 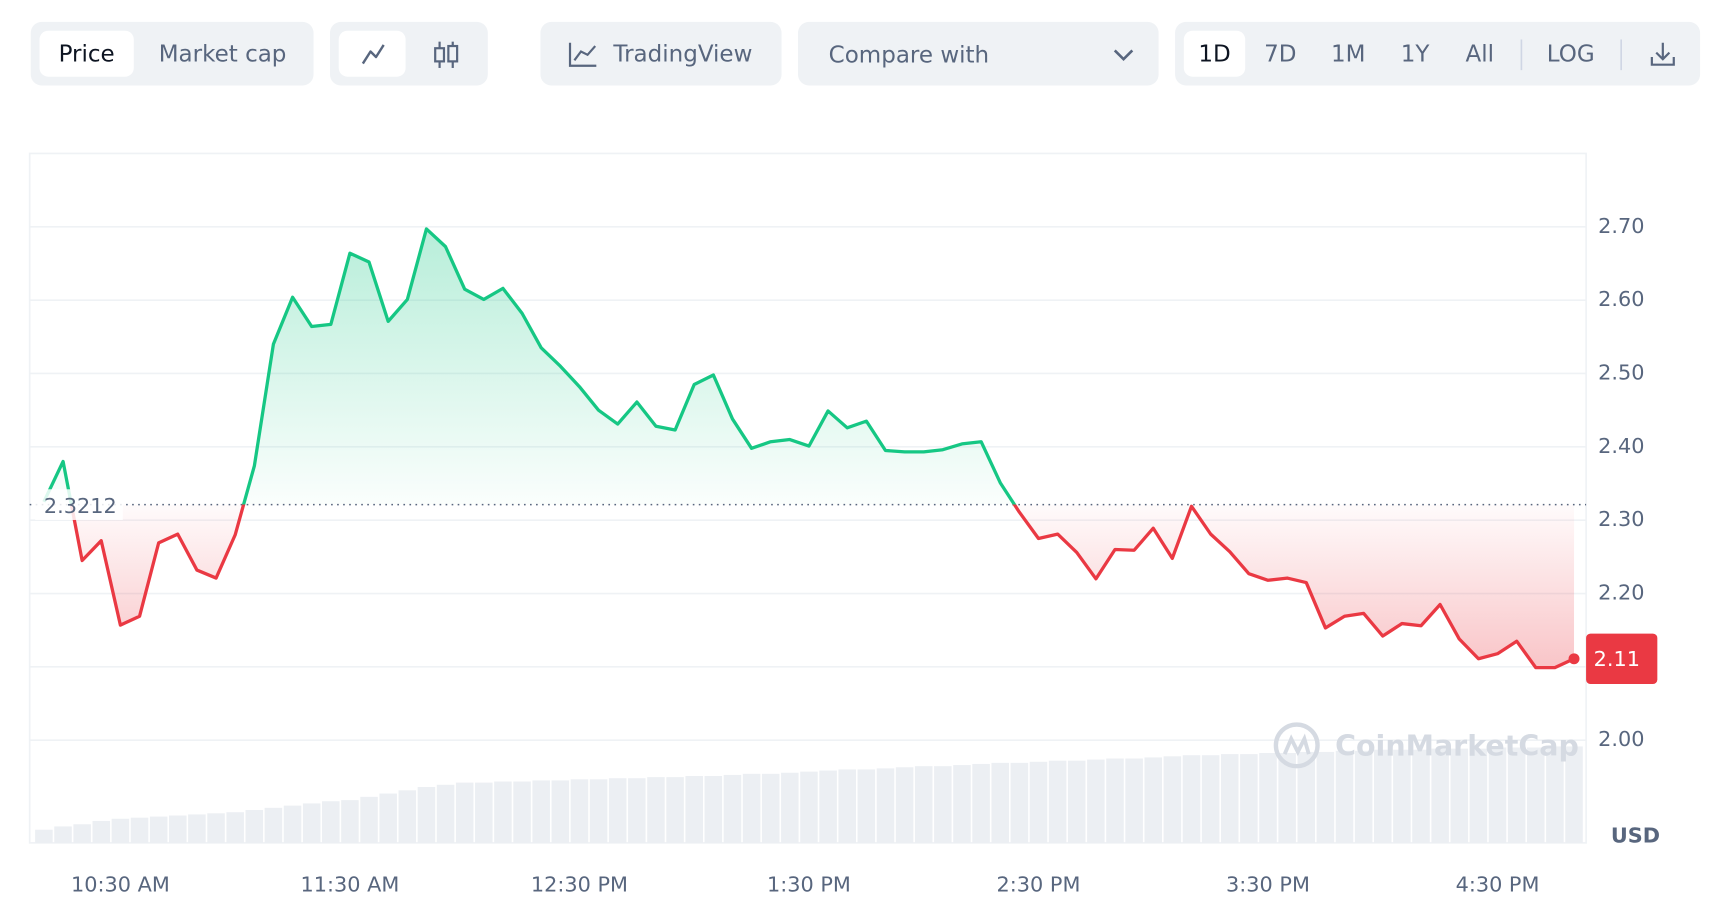 What do you see at coordinates (579, 885) in the screenshot?
I see `x-tick-label: 12:30 PM` at bounding box center [579, 885].